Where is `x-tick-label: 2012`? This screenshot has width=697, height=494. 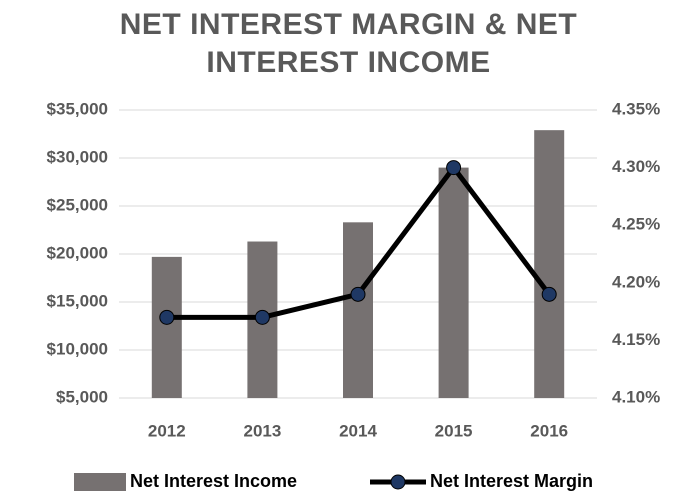 x-tick-label: 2012 is located at coordinates (167, 430).